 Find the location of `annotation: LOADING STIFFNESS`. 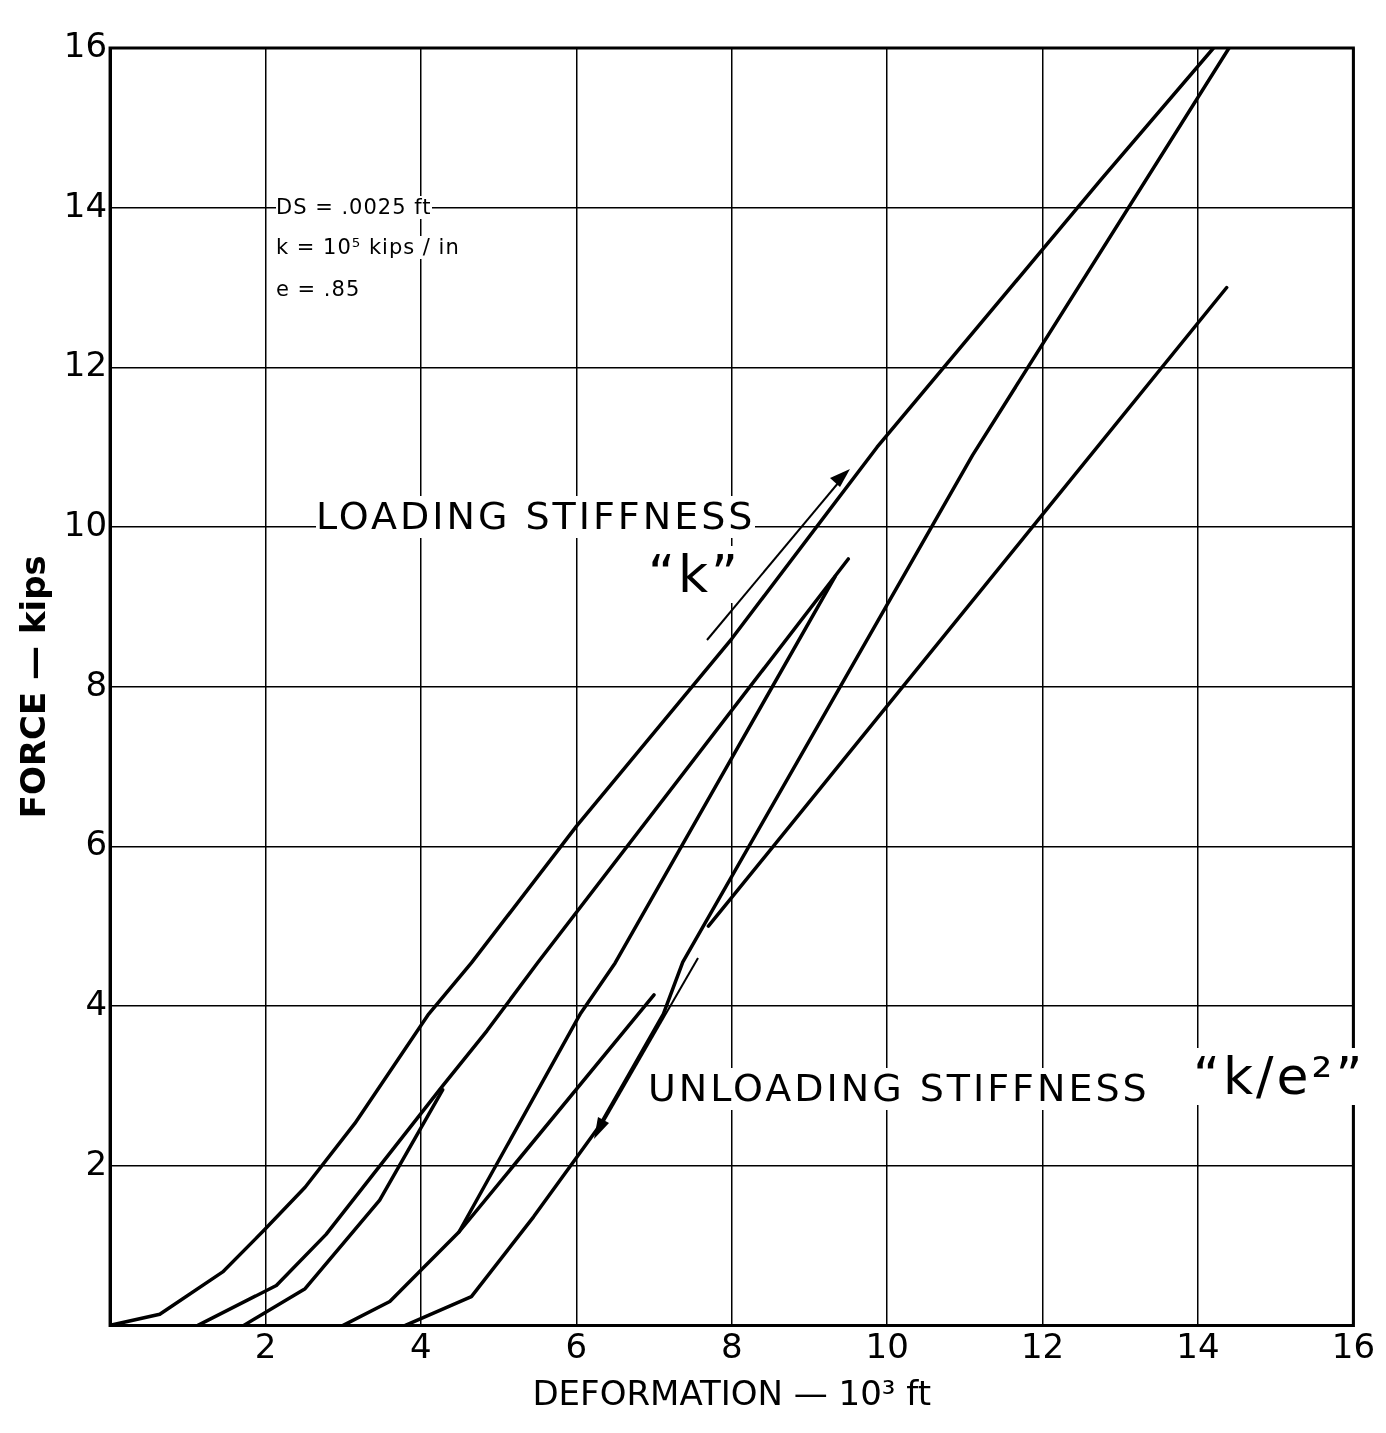

annotation: LOADING STIFFNESS is located at coordinates (536, 516).